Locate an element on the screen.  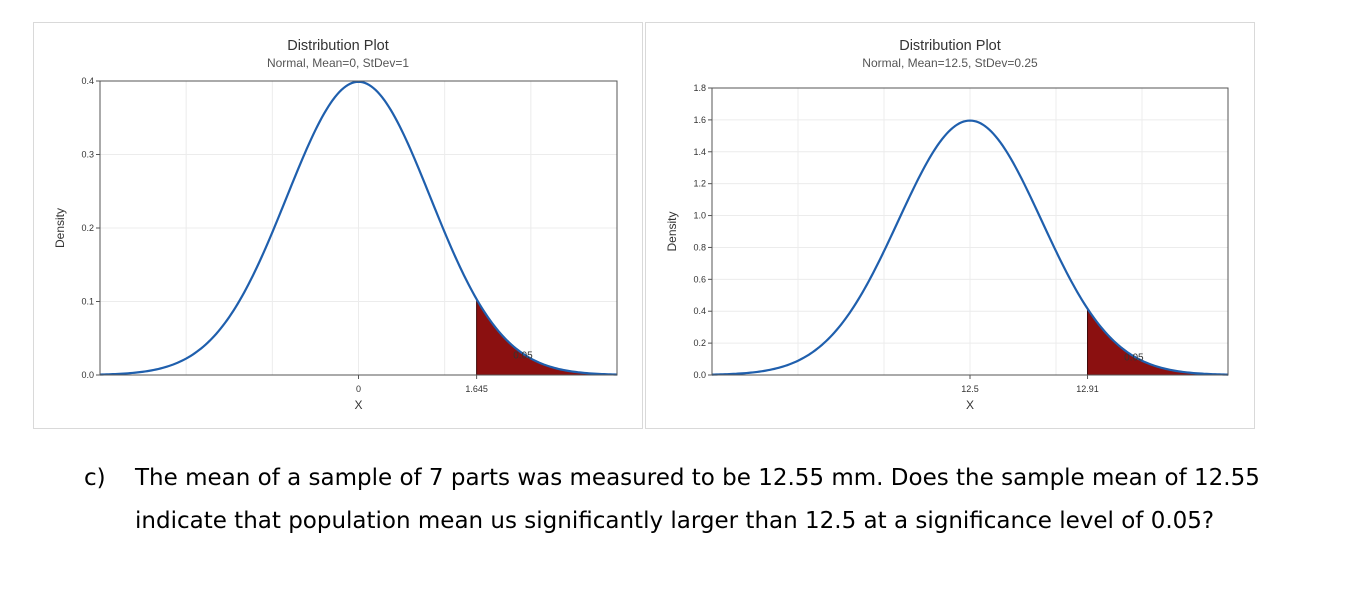
y-tick-label: 1.8 is located at coordinates (699, 88).